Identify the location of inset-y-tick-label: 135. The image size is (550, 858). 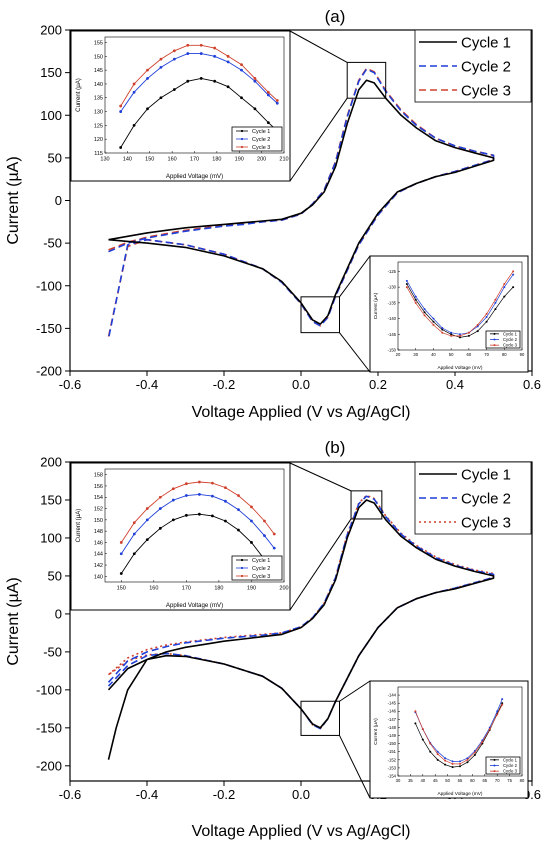
(98, 99).